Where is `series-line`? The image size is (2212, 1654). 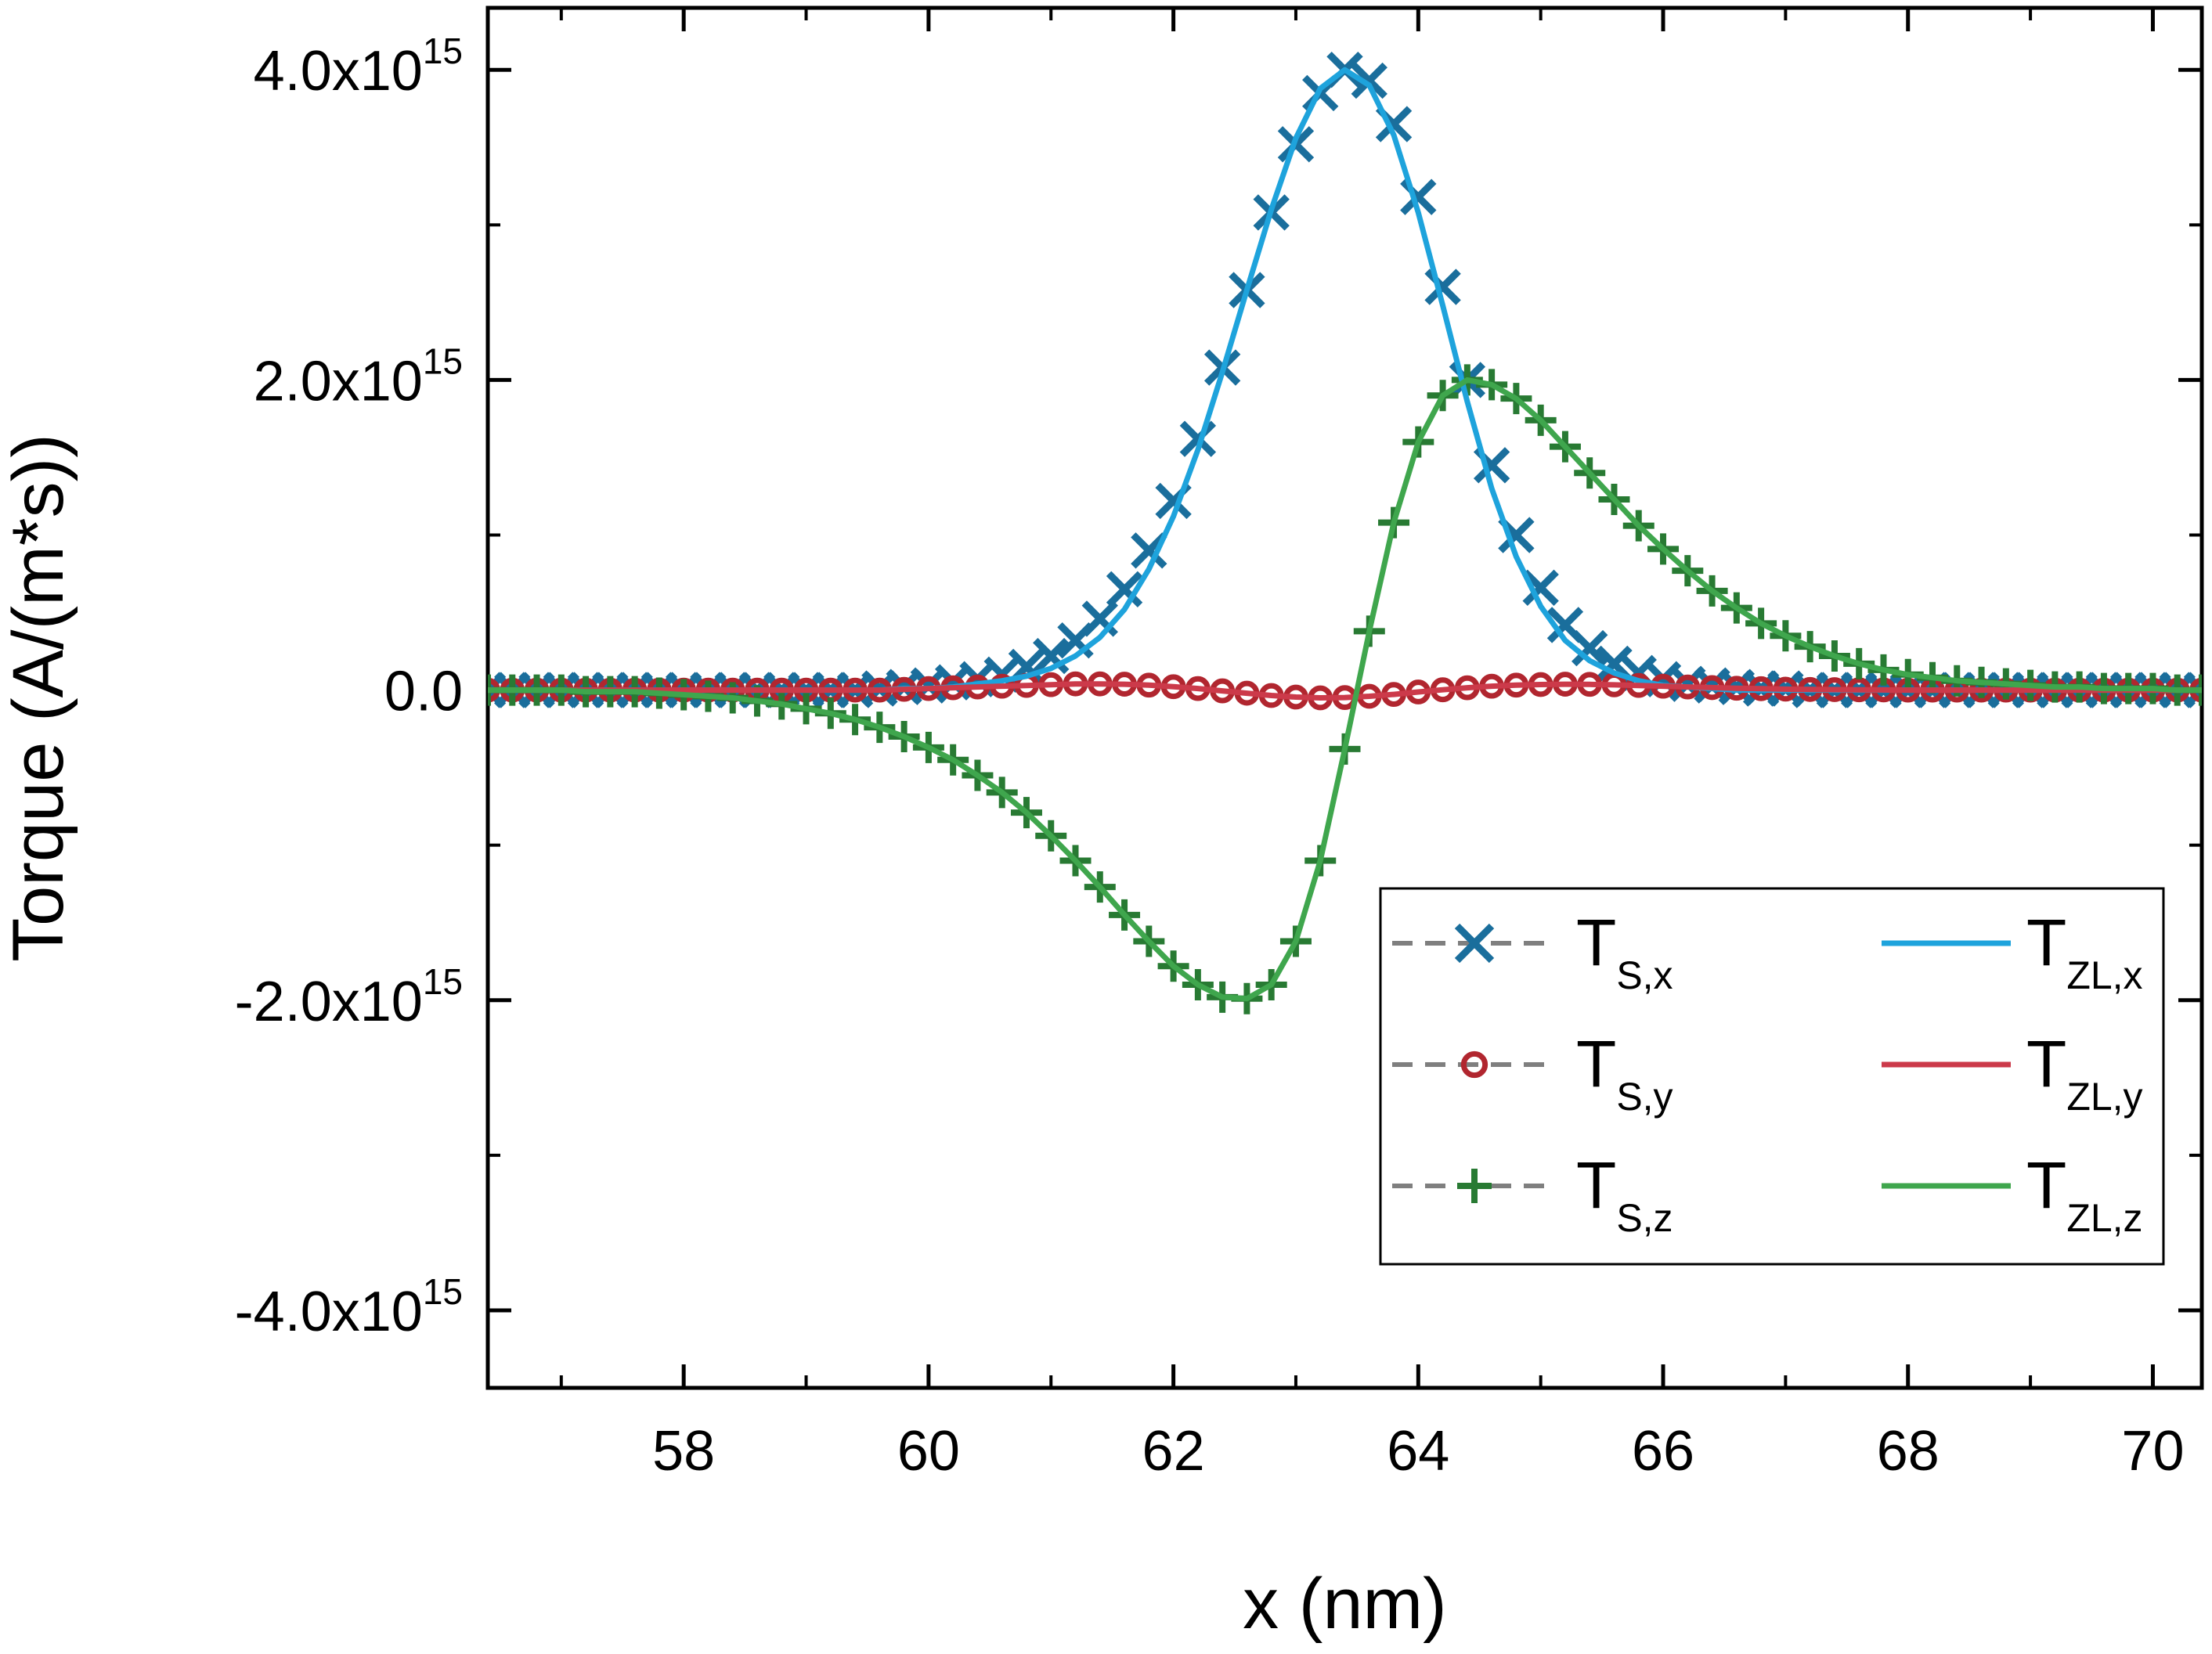 series-line is located at coordinates (1345, 691).